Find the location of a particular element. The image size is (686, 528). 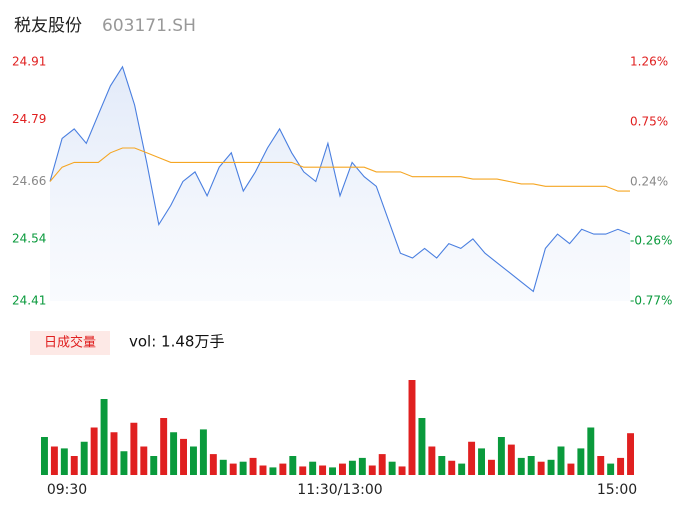

stock-code: 603171.SH is located at coordinates (149, 26).